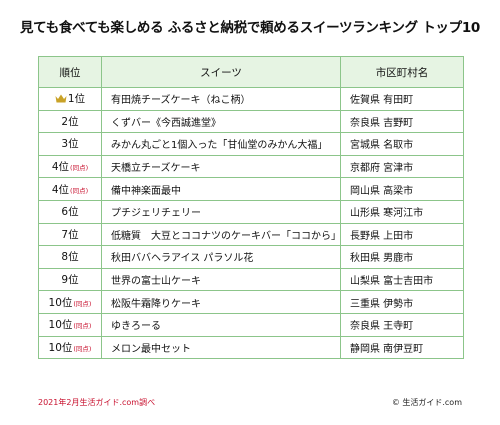 The width and height of the screenshot is (500, 425). I want to click on table-row: 10位(同点) 松阪牛霜降りケーキ 三重県 伊勢市, so click(251, 302).